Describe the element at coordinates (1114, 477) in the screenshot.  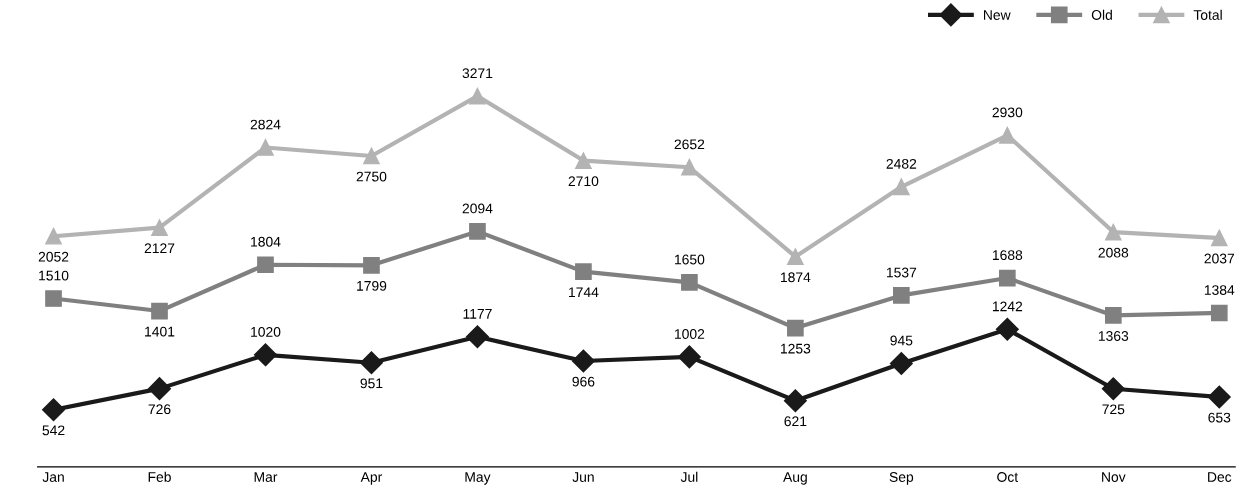
I see `x-tick-label: Nov` at that location.